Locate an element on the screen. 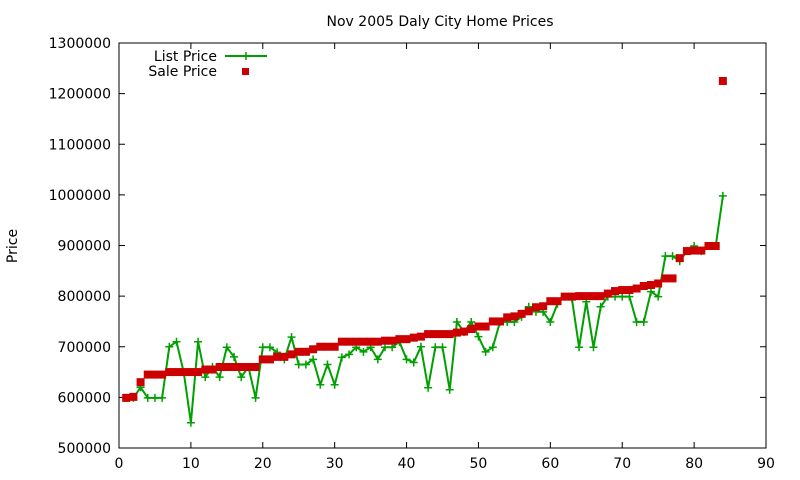  y-tick: 1200000 is located at coordinates (407, 95).